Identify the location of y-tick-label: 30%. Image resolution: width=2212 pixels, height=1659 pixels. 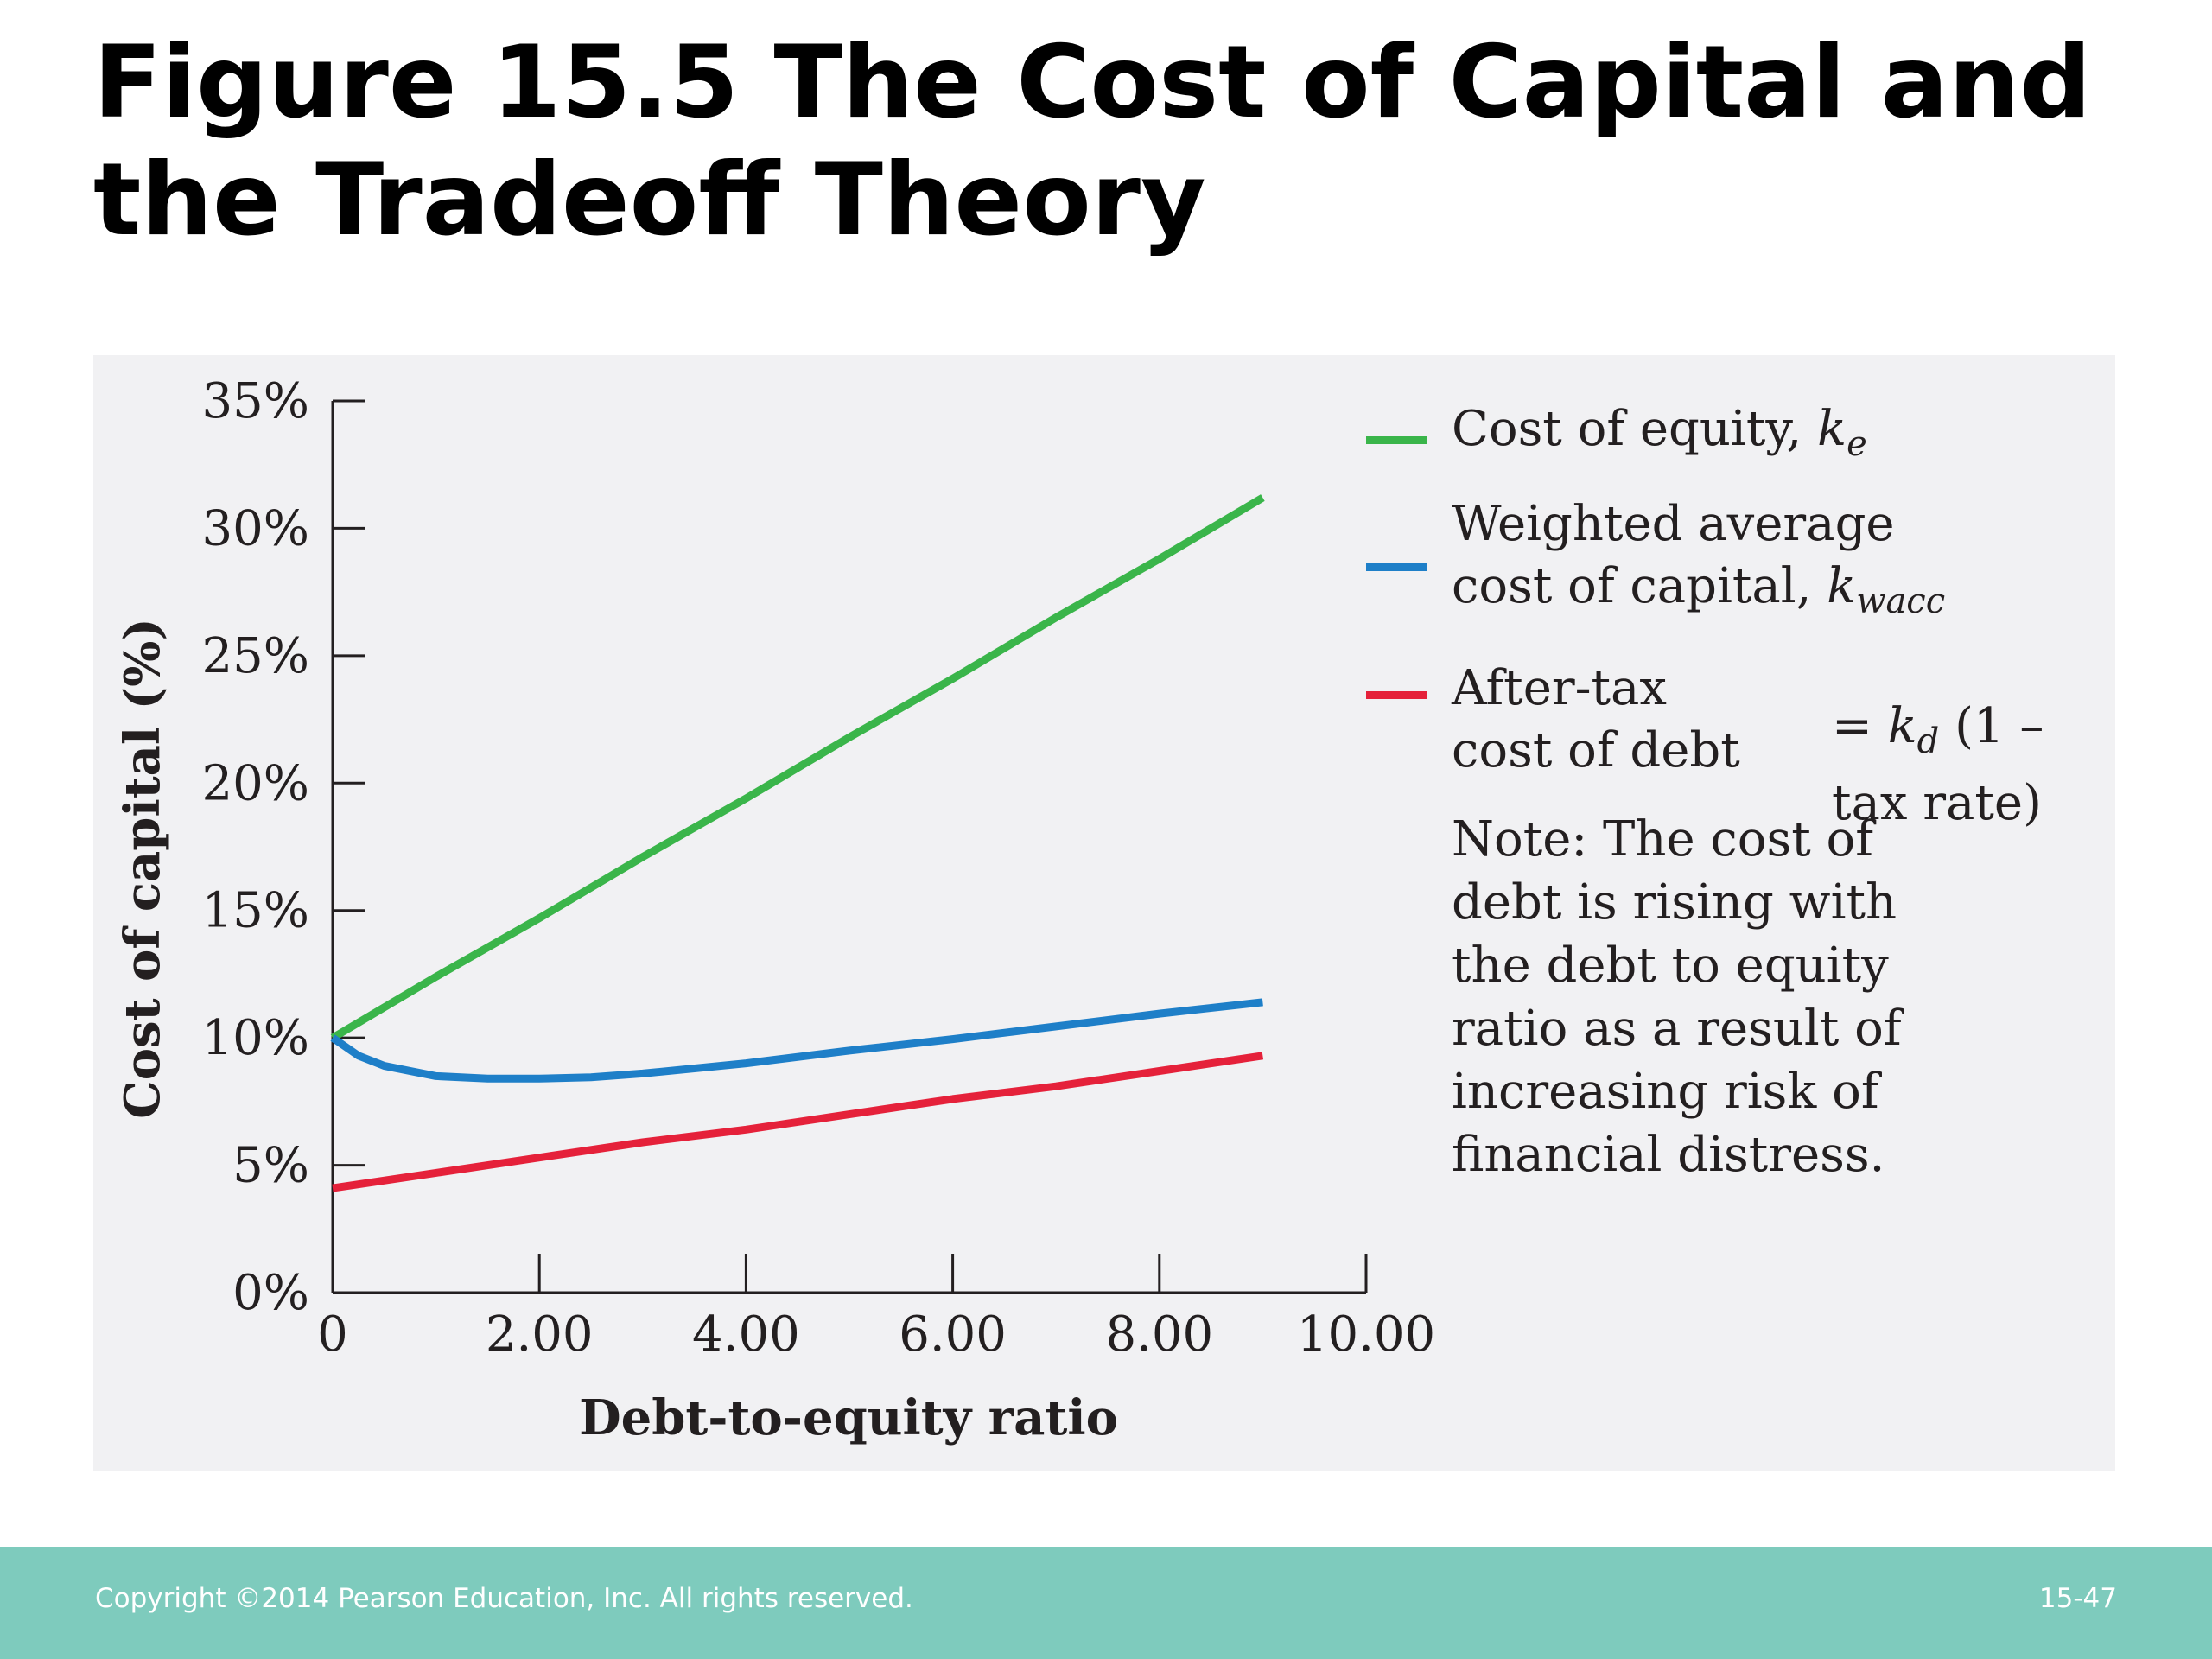
(255, 528).